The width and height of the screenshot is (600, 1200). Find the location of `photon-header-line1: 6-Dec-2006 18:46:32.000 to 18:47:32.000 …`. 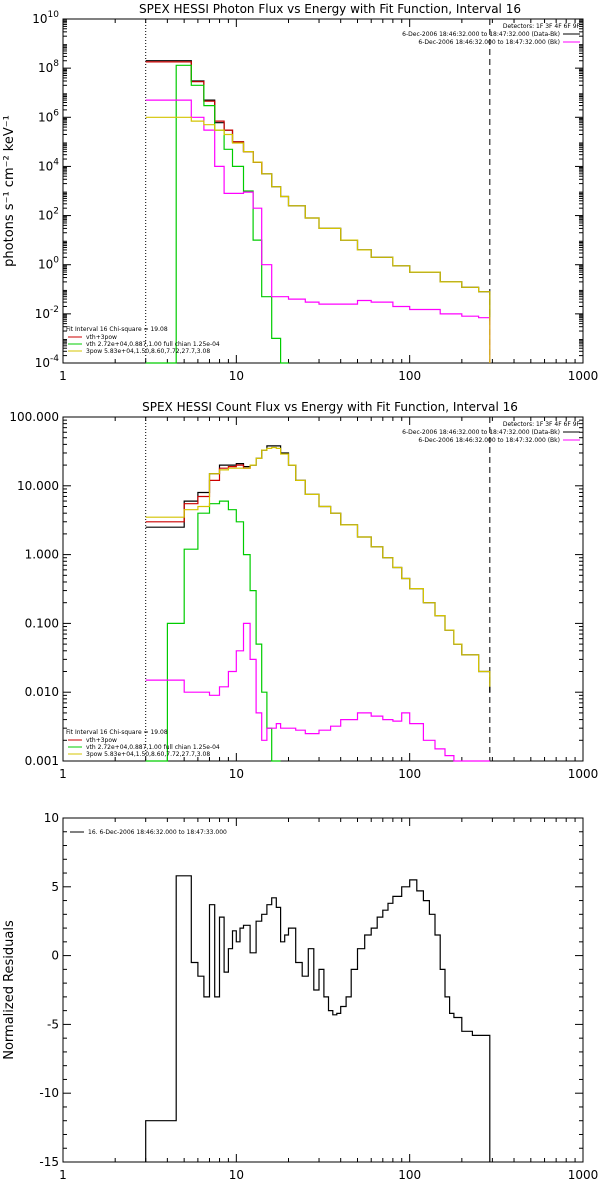

photon-header-line1: 6-Dec-2006 18:46:32.000 to 18:47:32.000 … is located at coordinates (481, 34).